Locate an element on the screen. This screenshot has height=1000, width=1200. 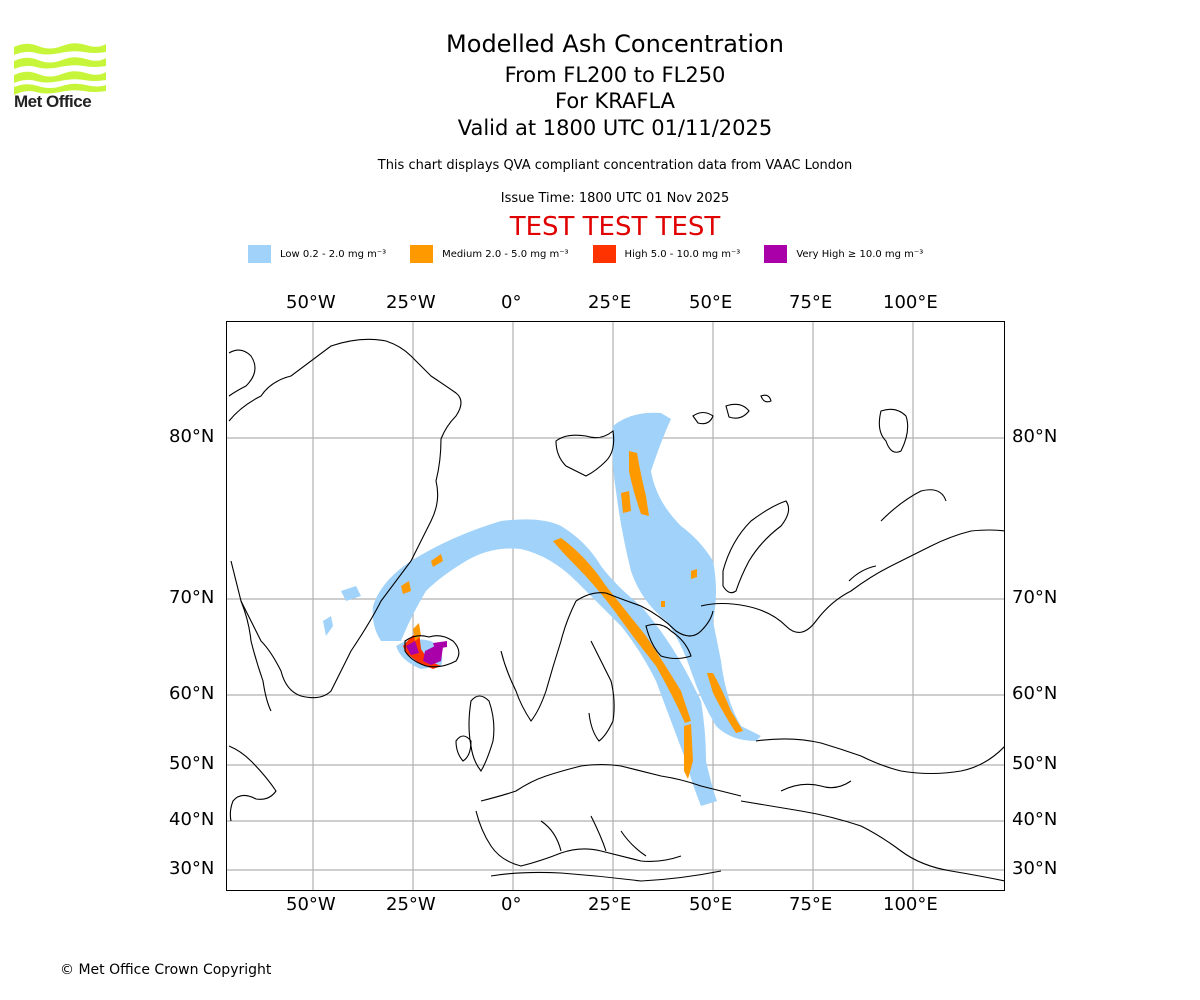
lat-label-right: 60°N is located at coordinates (1035, 693).